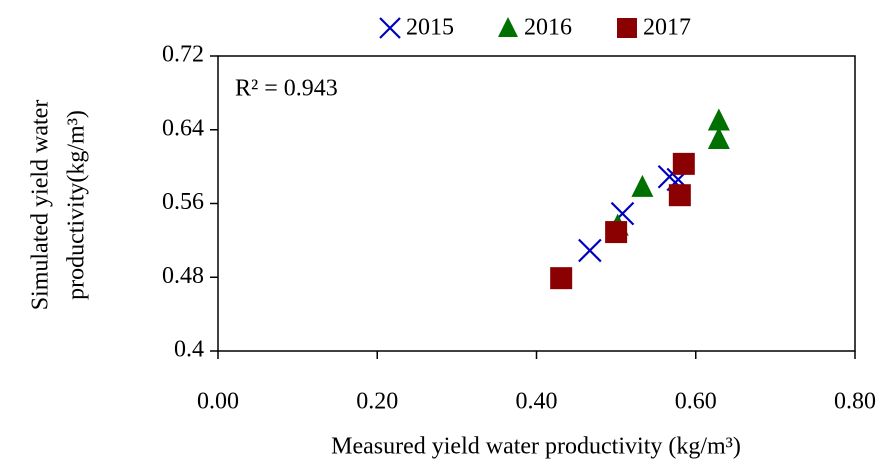  What do you see at coordinates (189, 350) in the screenshot?
I see `y-tick-label: 0.4` at bounding box center [189, 350].